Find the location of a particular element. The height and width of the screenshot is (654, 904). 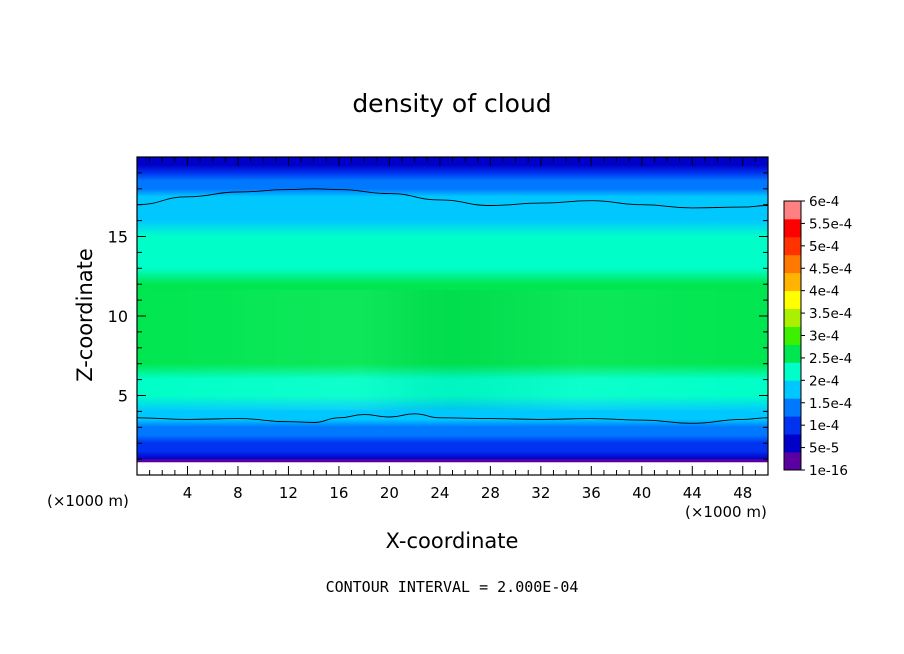

colorbar-label: 6e-4 is located at coordinates (824, 202).